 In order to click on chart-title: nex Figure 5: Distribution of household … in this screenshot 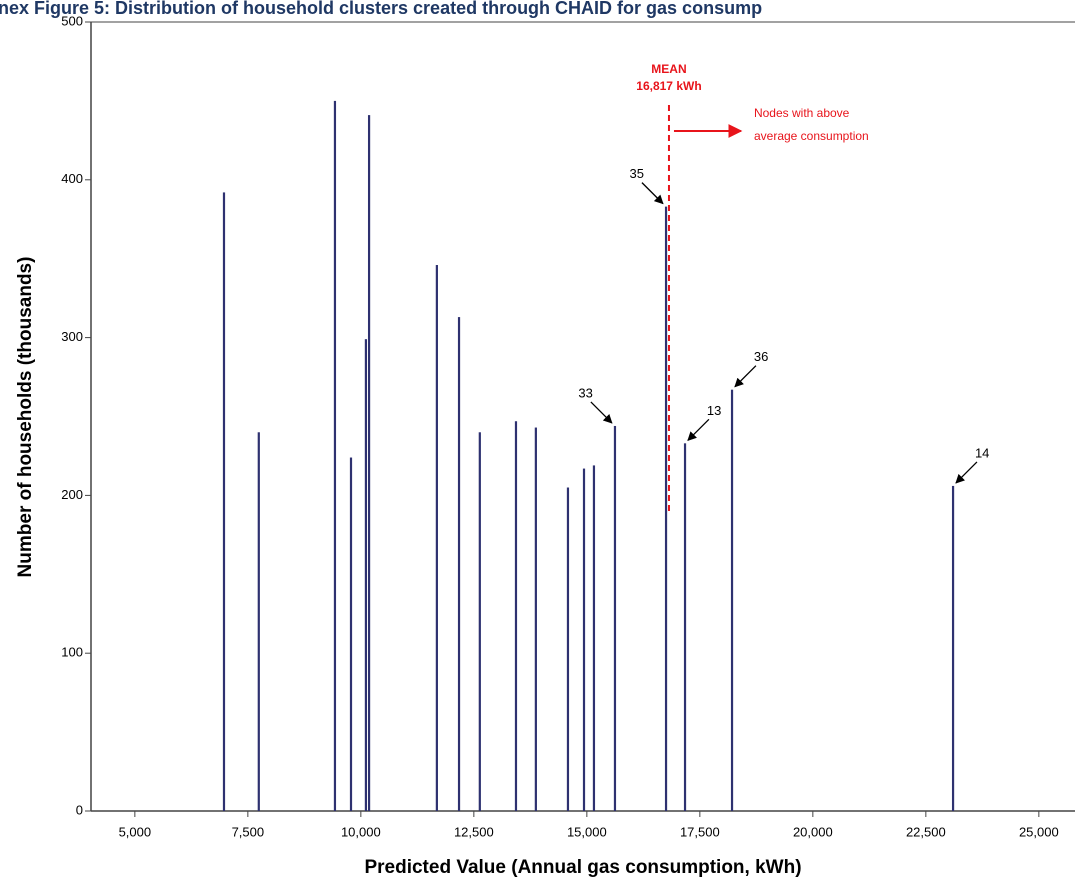, I will do `click(381, 9)`.